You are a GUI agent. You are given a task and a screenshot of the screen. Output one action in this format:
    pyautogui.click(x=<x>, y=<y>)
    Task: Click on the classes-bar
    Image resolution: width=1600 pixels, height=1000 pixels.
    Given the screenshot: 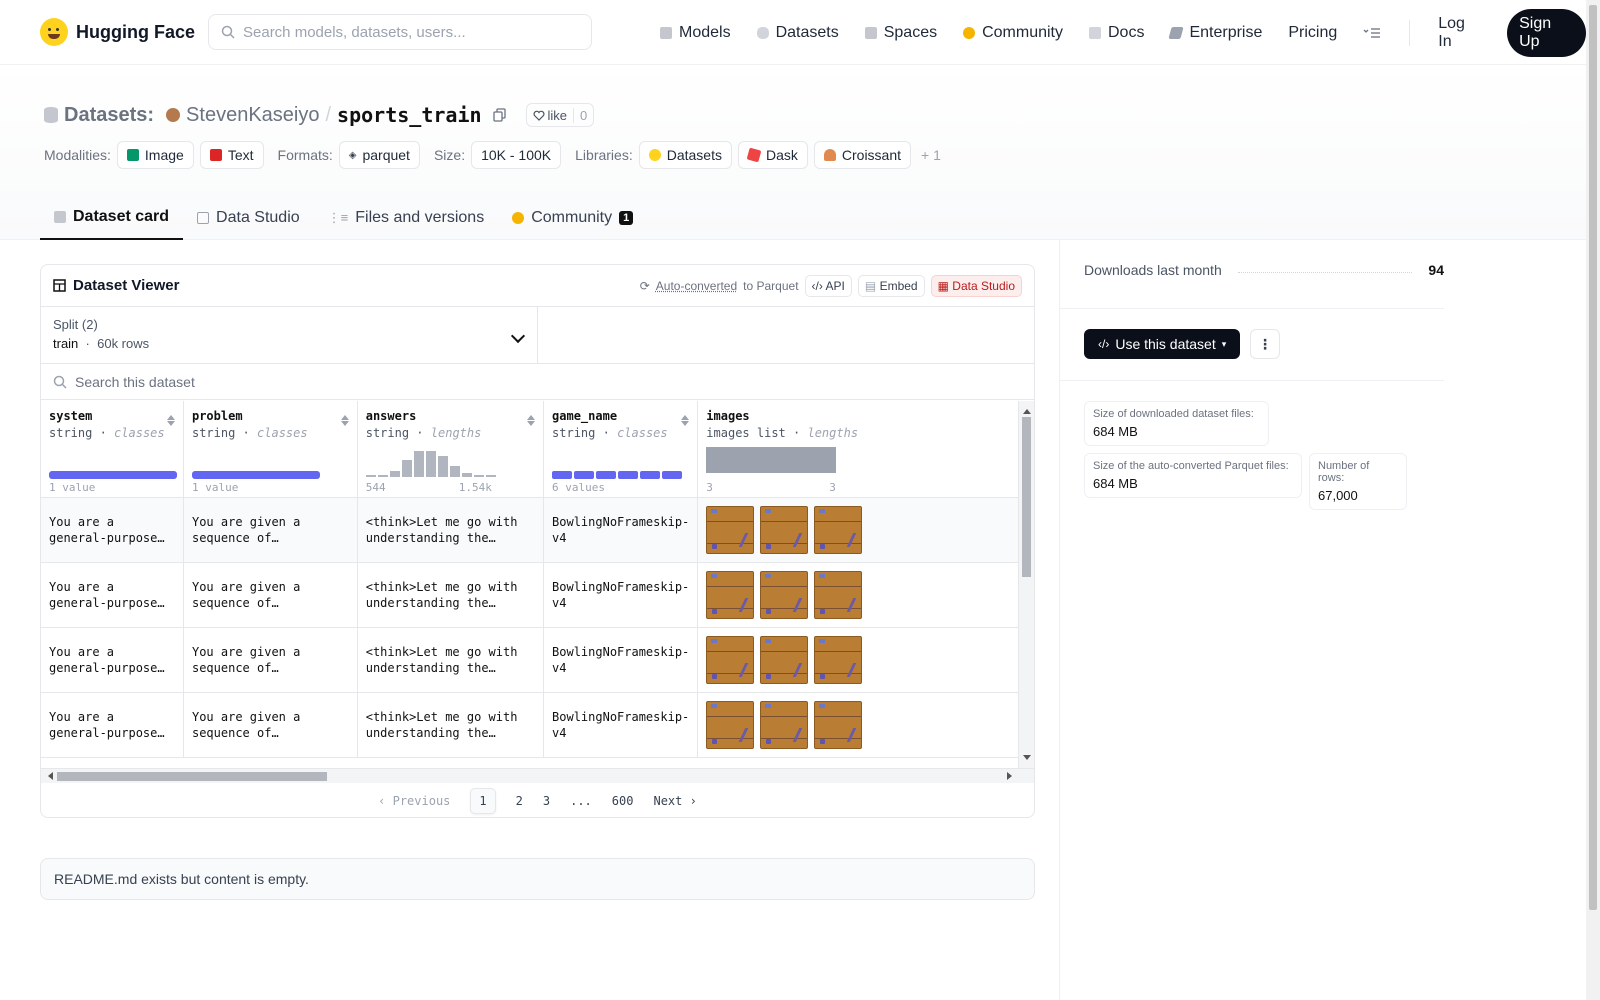 What is the action you would take?
    pyautogui.click(x=113, y=475)
    